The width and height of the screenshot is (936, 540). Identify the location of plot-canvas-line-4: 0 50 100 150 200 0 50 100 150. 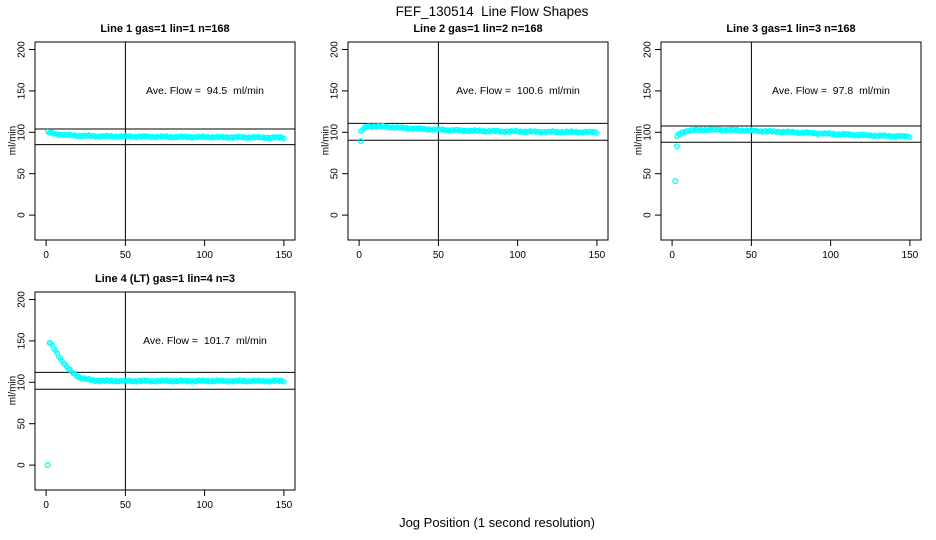
(156, 401).